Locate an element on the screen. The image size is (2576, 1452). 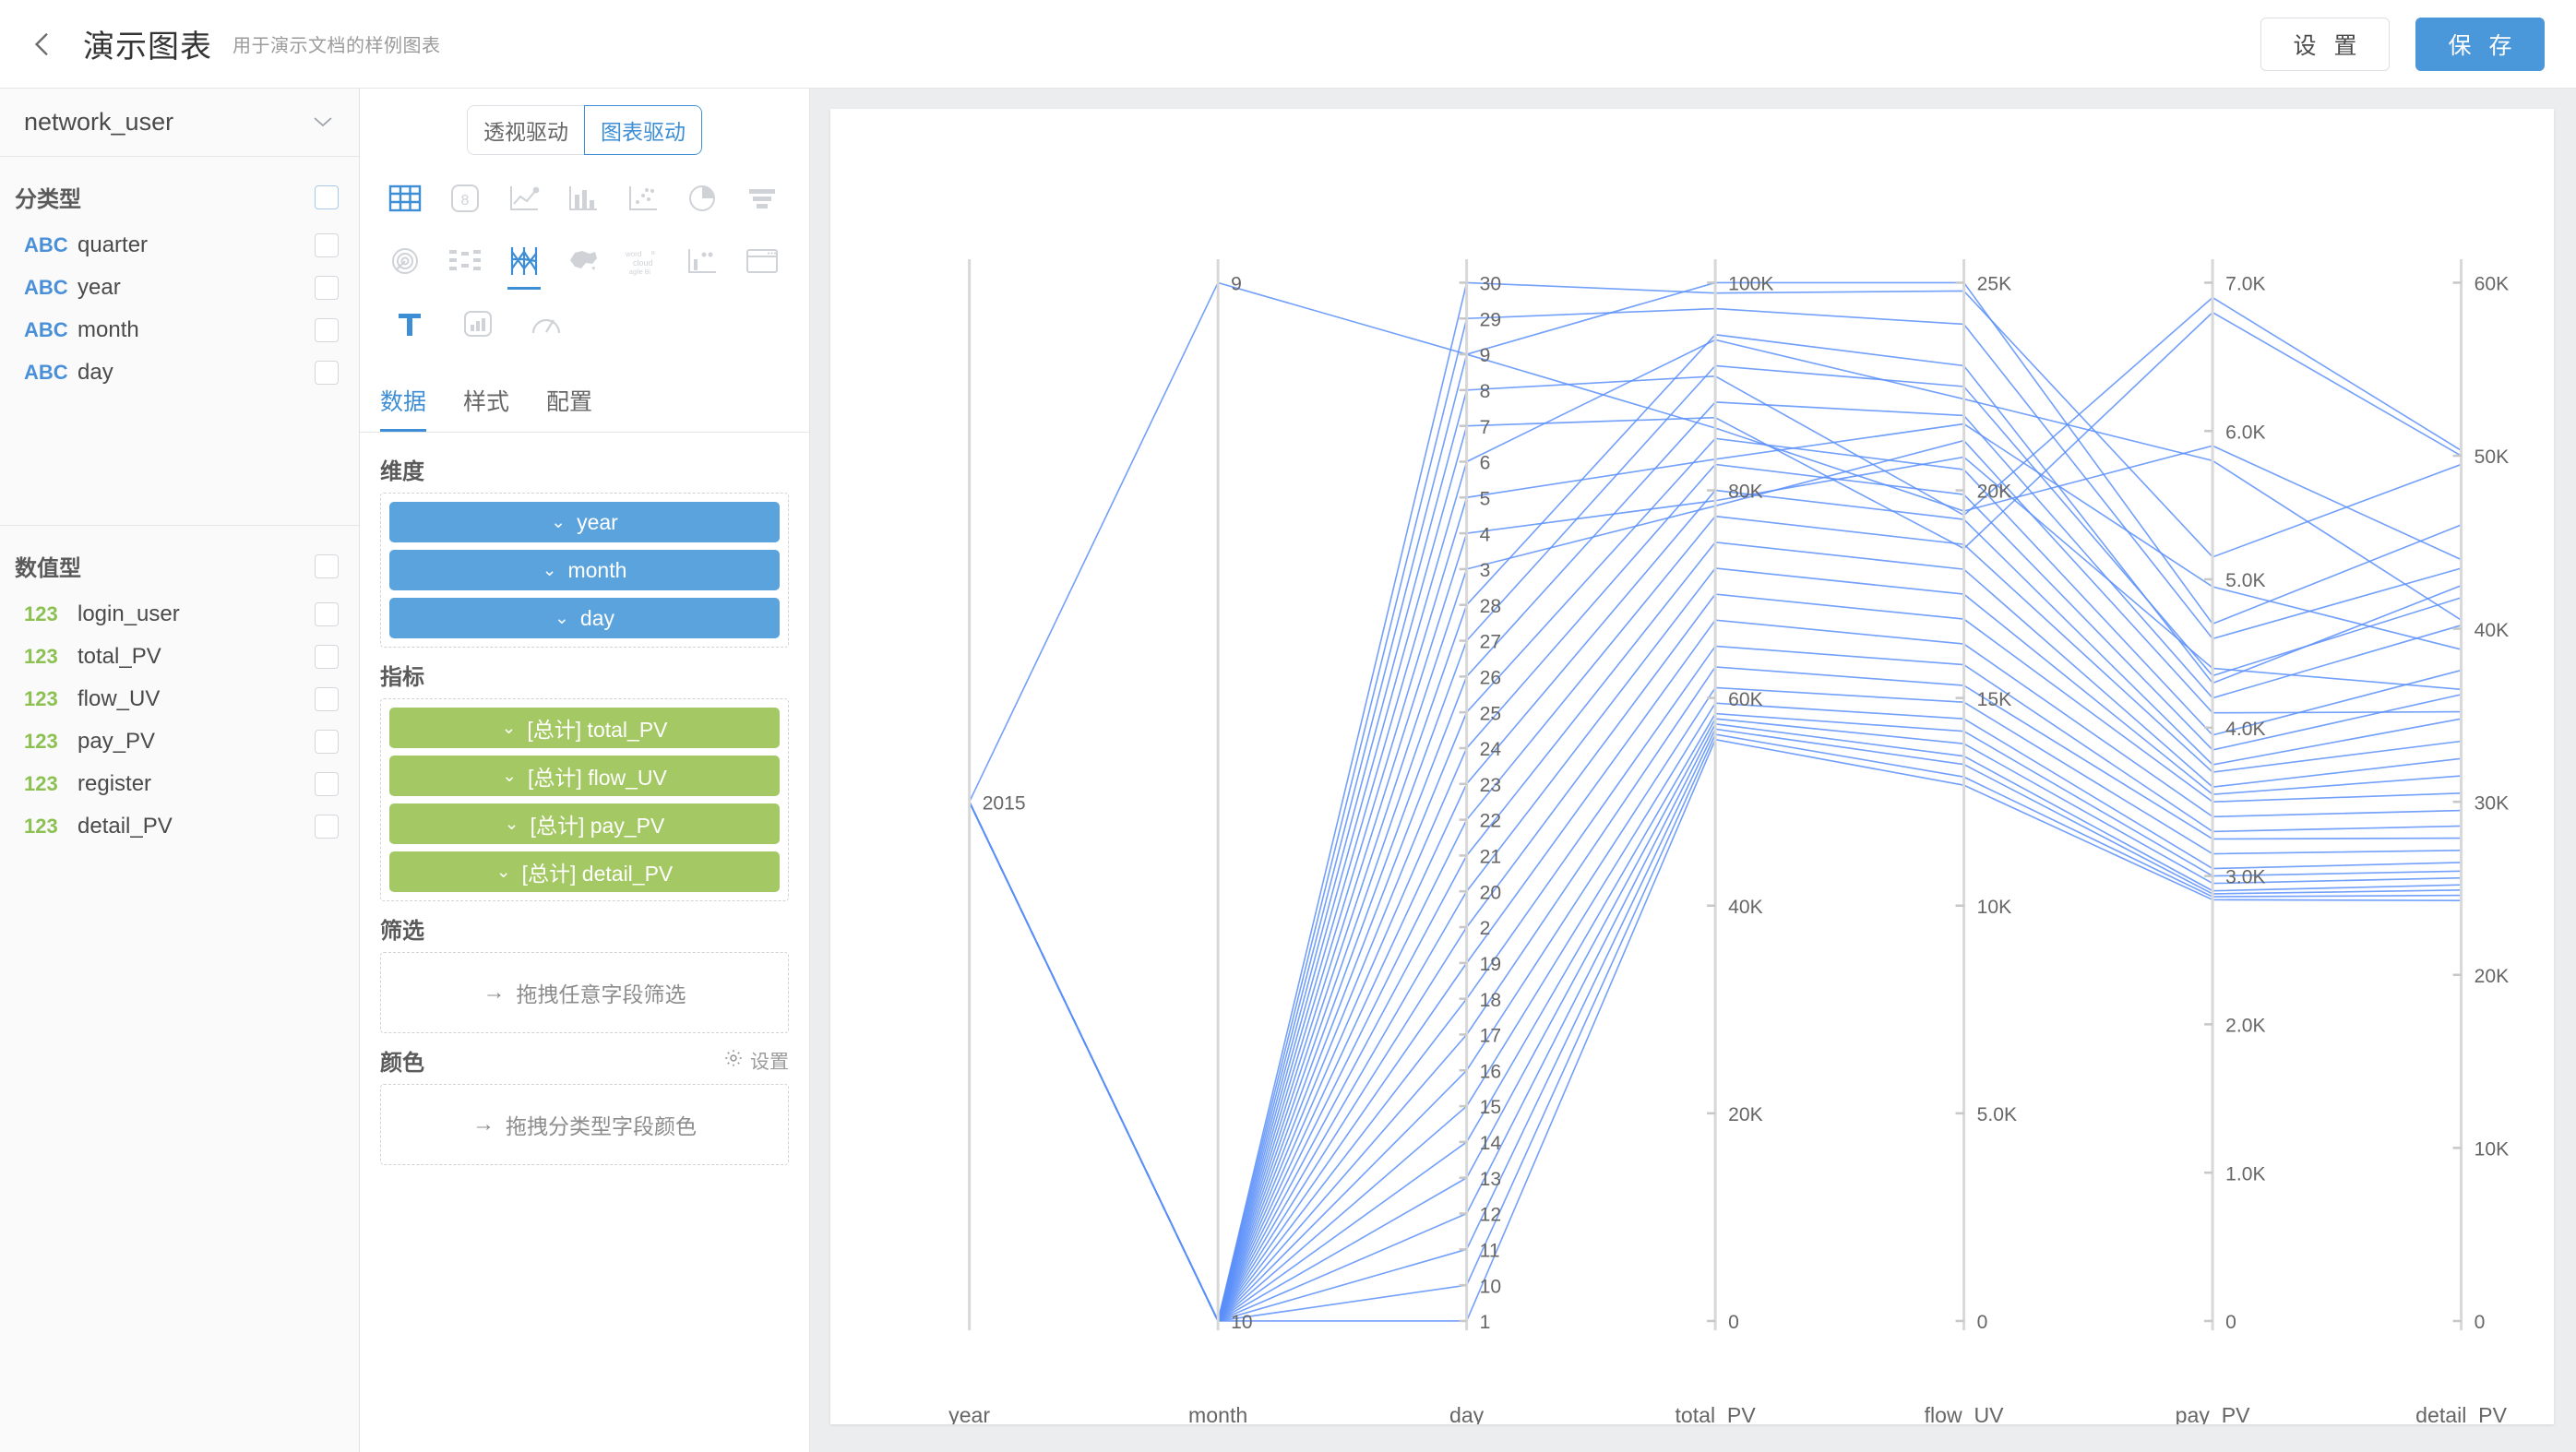
tab-settings: 配置 is located at coordinates (569, 402).